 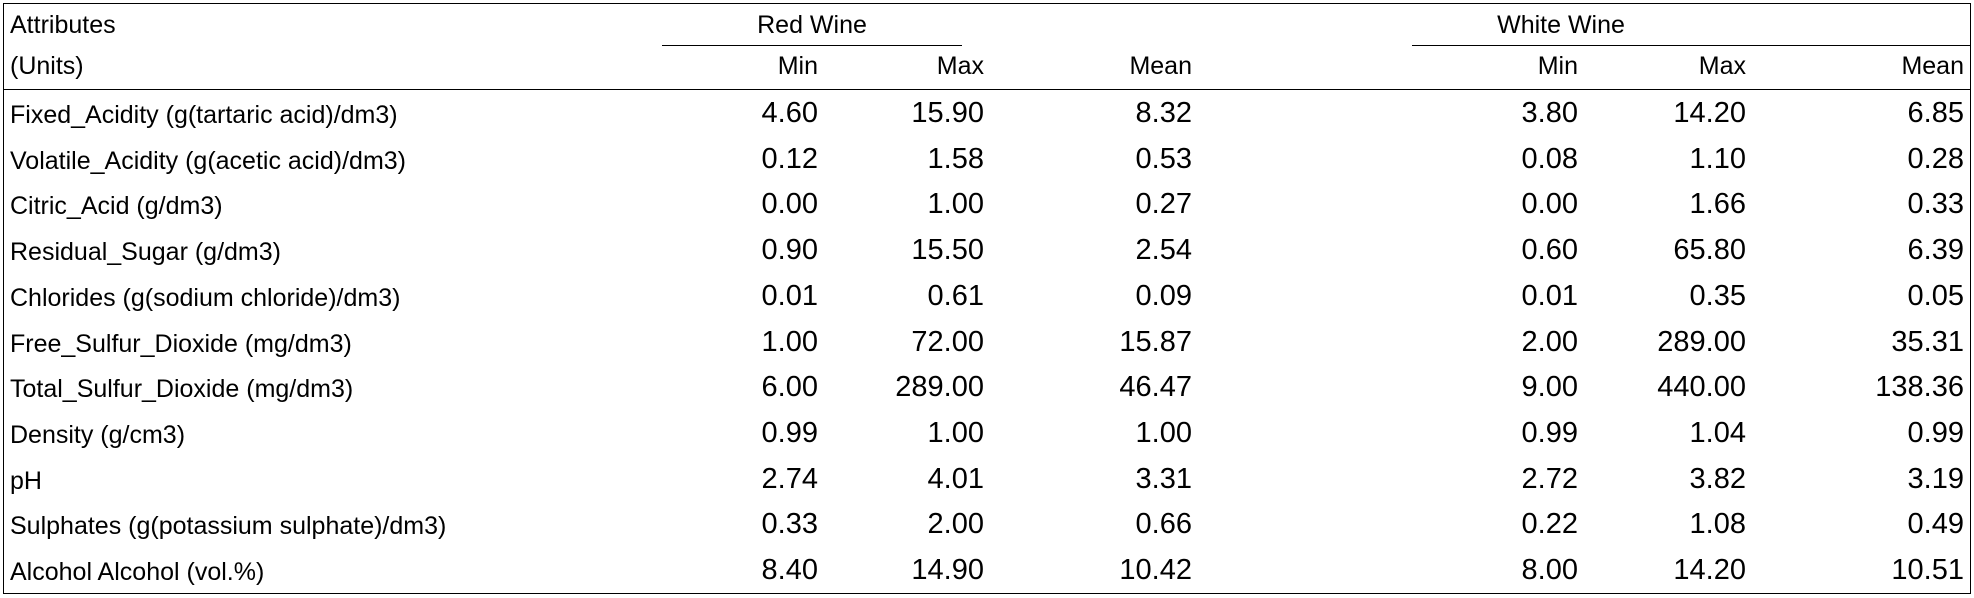 What do you see at coordinates (1691, 45) in the screenshot?
I see `white-wine-group-underline` at bounding box center [1691, 45].